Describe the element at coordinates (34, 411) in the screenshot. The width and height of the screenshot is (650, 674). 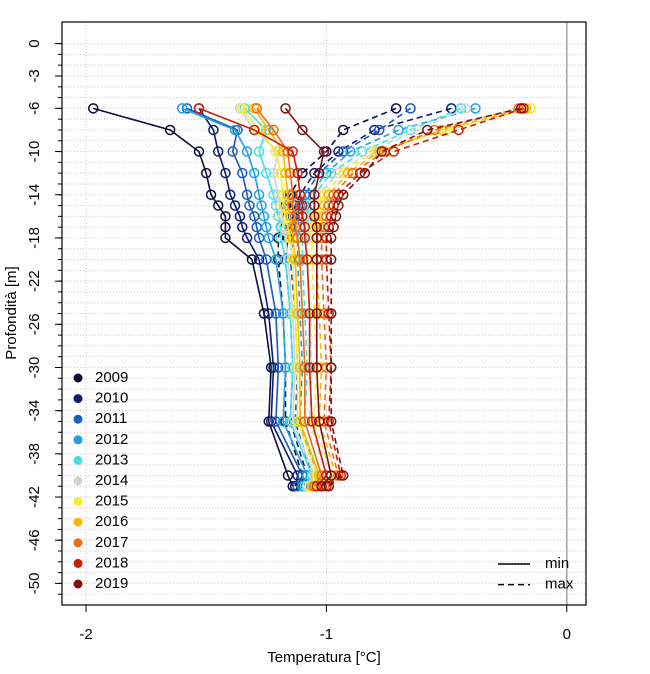
I see `y-tick-label: -34` at that location.